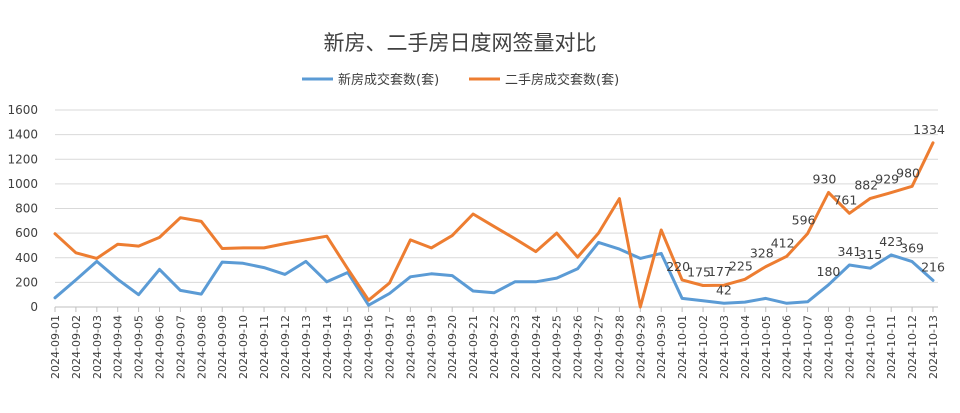  I want to click on x-tick-label: 2024-09-28, so click(619, 347).